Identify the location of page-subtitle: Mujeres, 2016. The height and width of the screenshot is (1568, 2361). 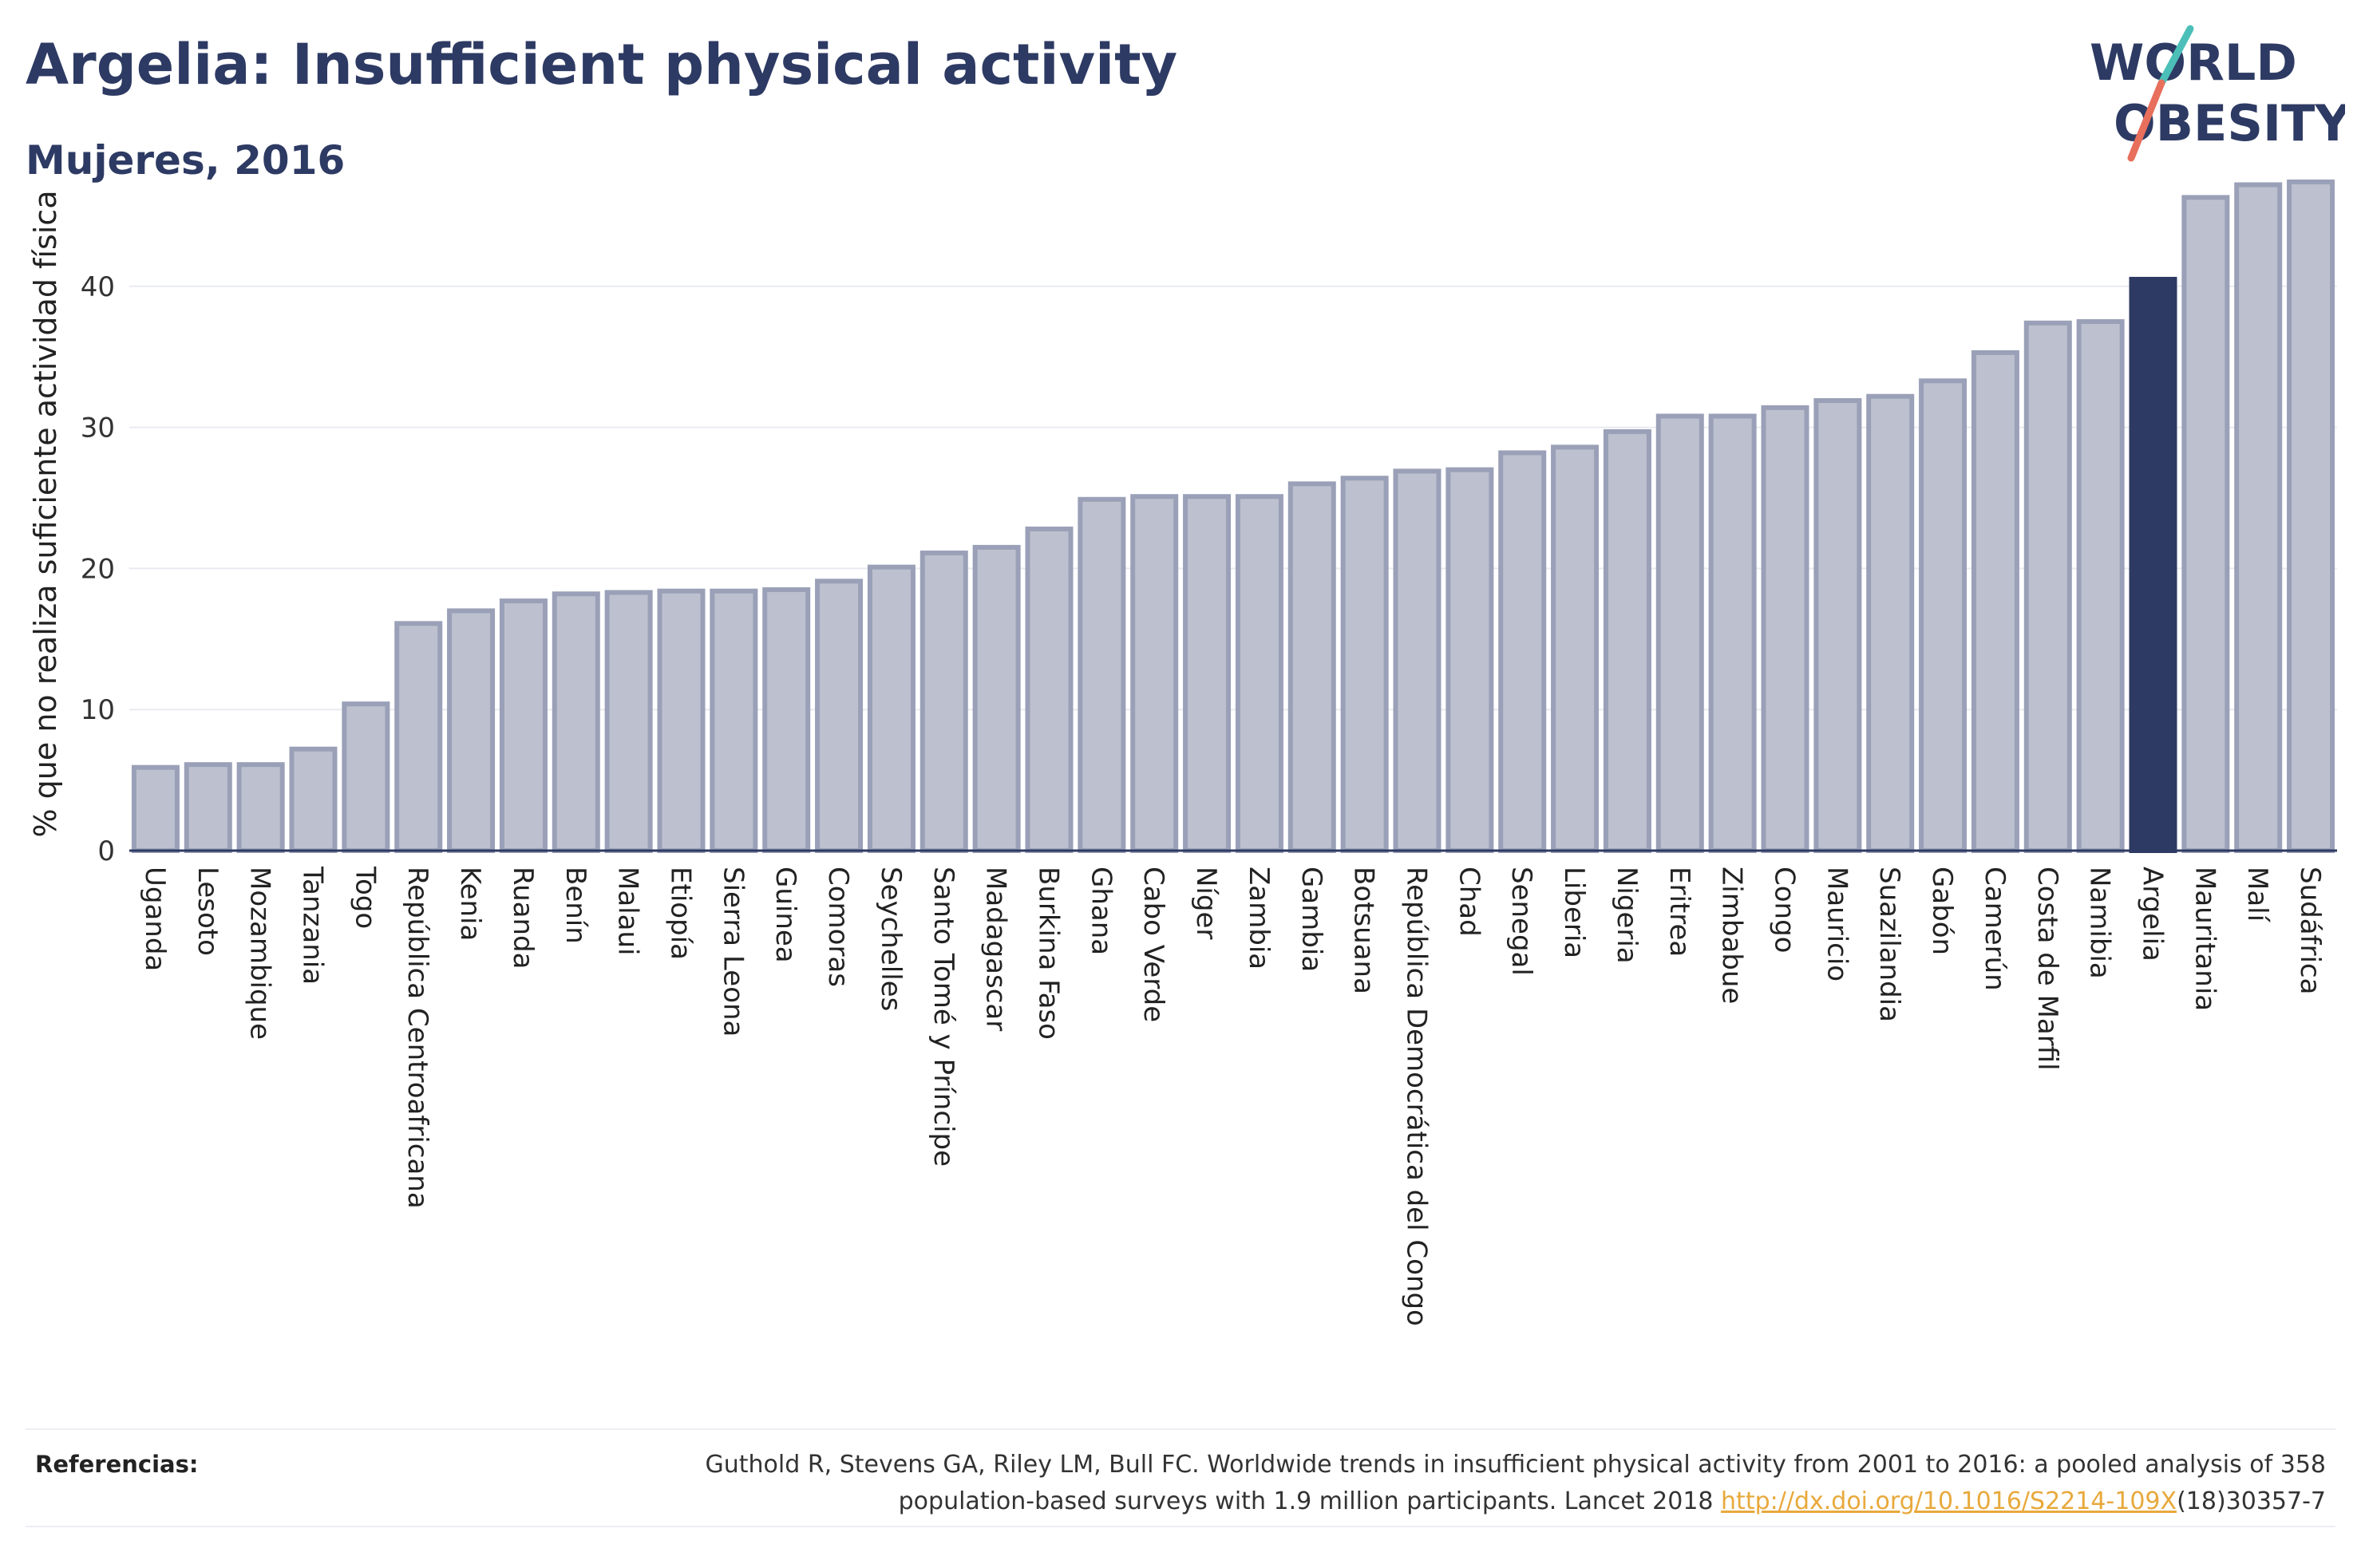
(186, 160).